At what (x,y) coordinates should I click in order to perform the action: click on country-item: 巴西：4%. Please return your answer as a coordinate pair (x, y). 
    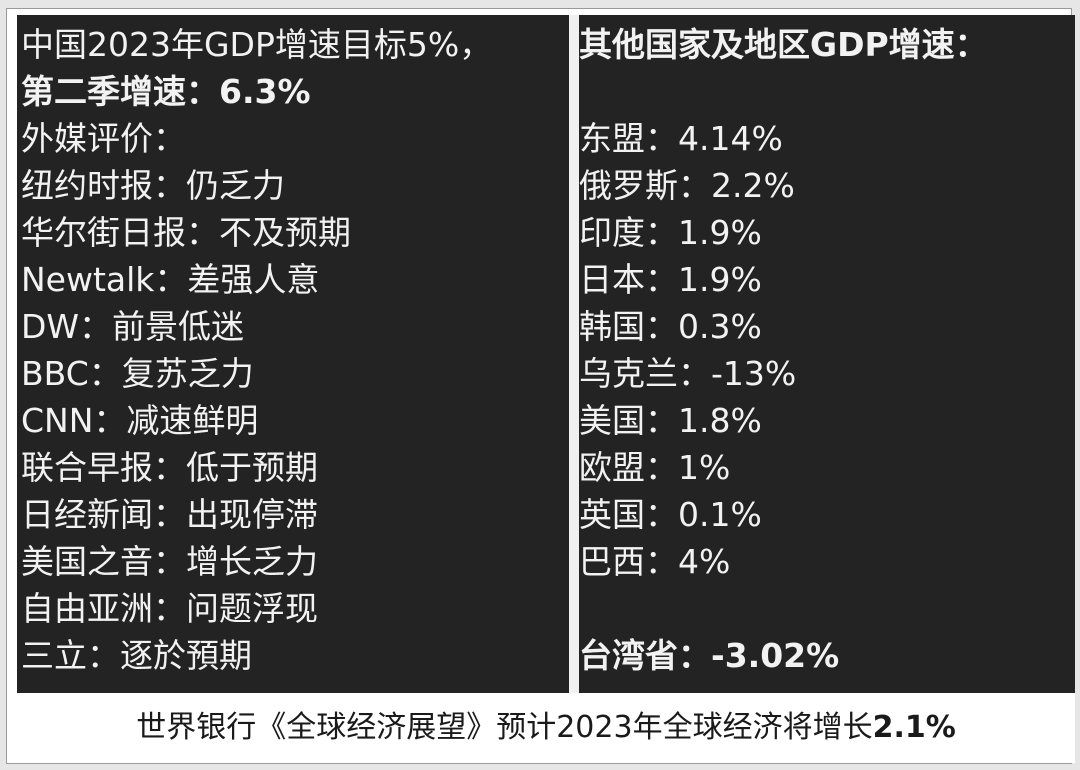
    Looking at the image, I should click on (655, 561).